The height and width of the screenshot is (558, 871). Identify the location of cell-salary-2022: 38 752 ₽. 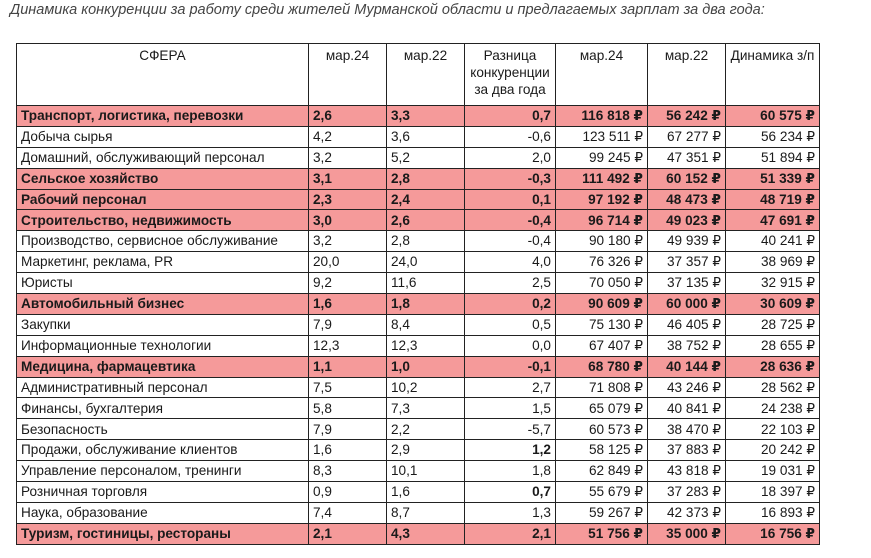
(686, 345).